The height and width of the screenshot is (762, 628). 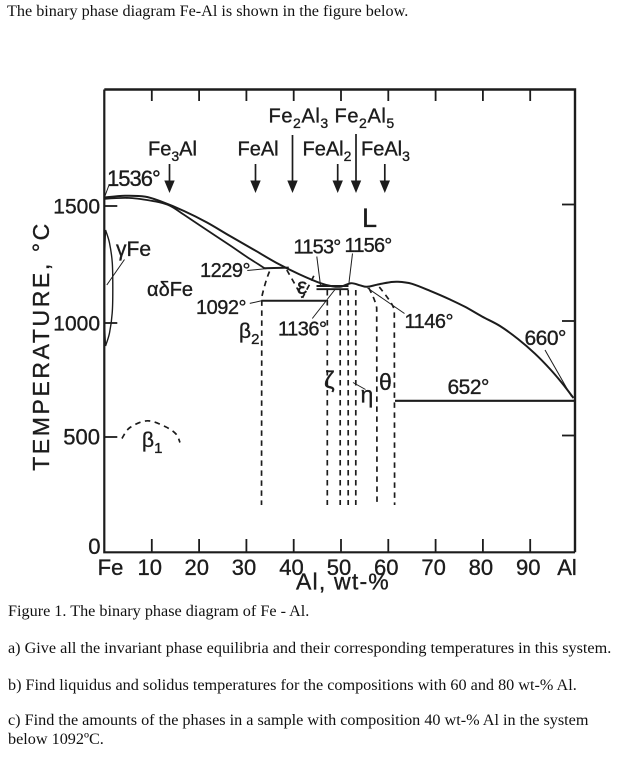 What do you see at coordinates (76, 207) in the screenshot?
I see `svg-text: 1500` at bounding box center [76, 207].